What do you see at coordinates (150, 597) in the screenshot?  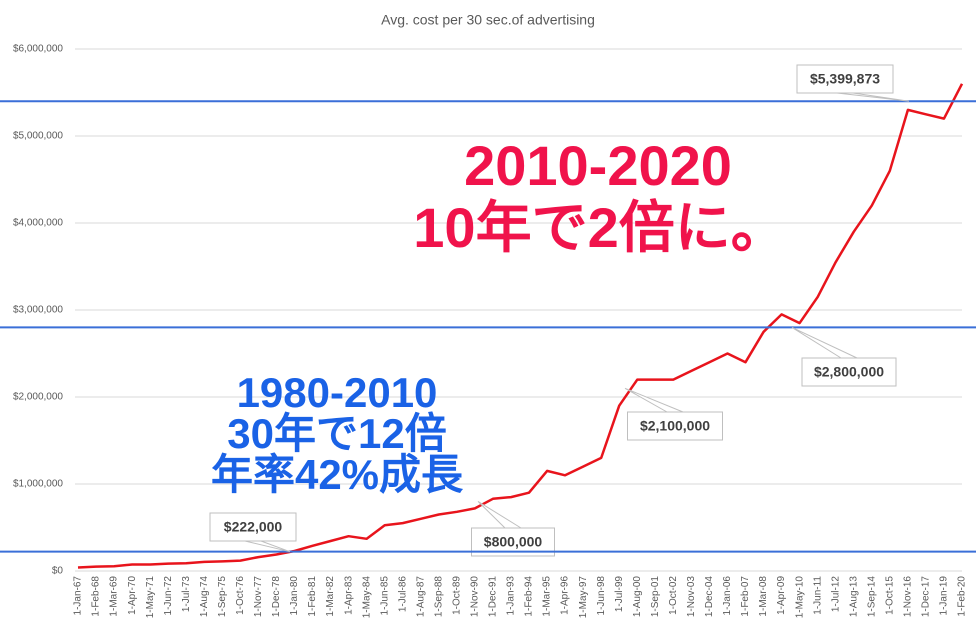 I see `x-tick-label: 1-May-71` at bounding box center [150, 597].